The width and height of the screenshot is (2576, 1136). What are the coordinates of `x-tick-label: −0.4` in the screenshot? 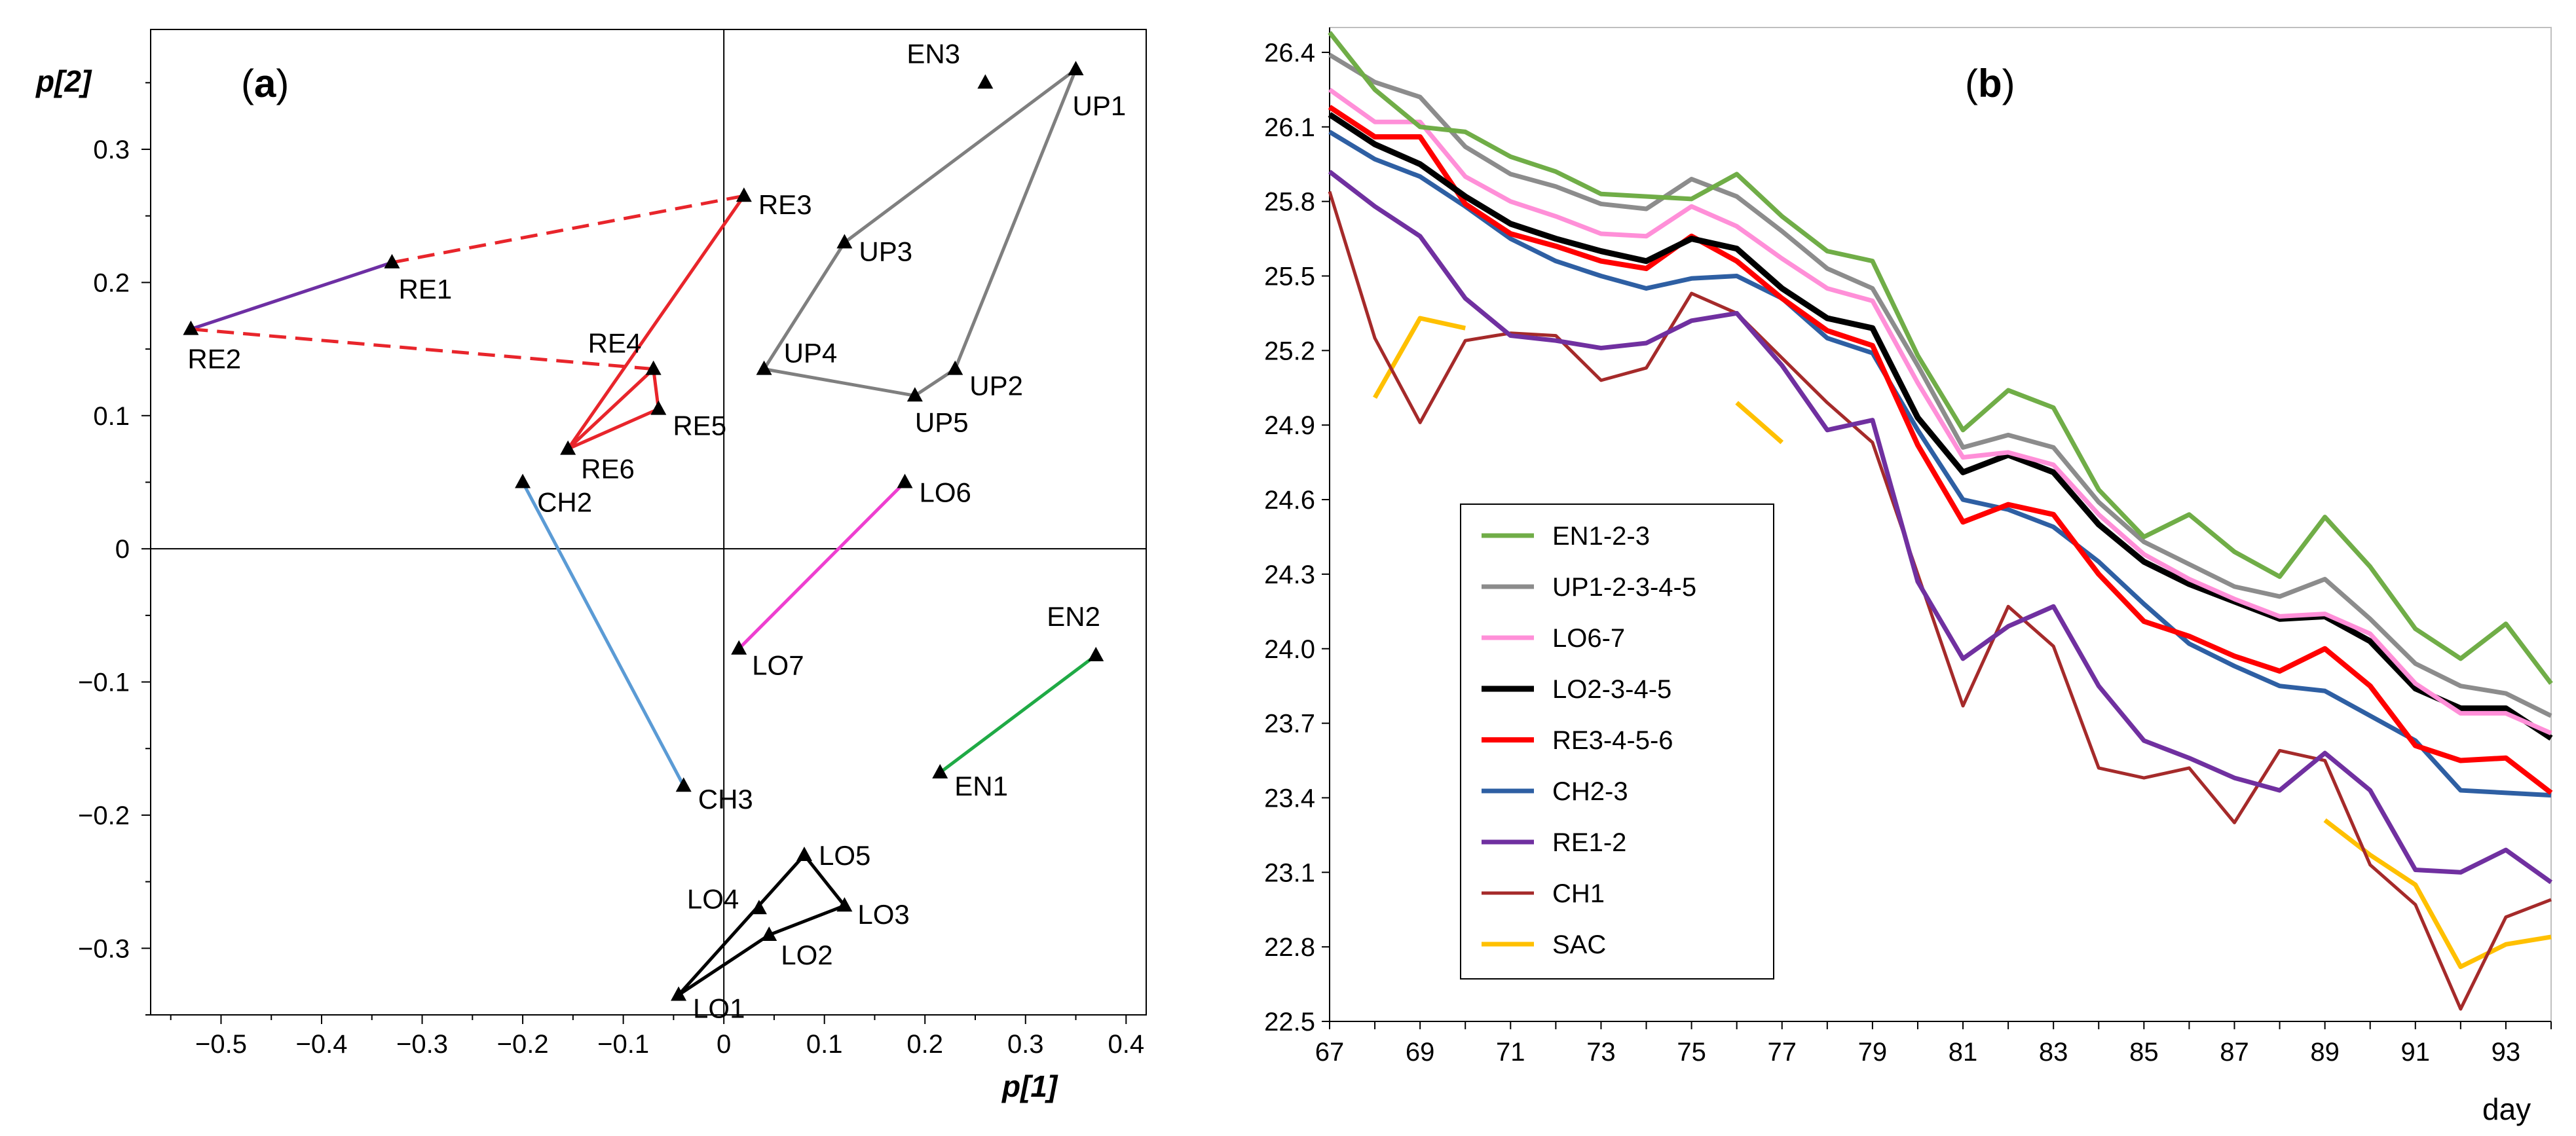 It's located at (322, 1045).